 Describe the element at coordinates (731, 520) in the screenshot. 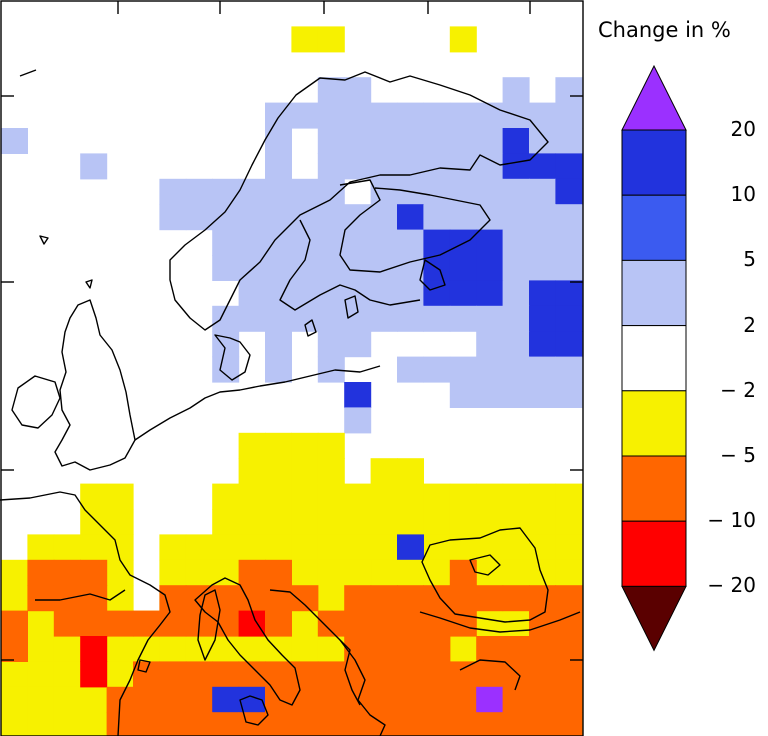

I see `legend-tick-label: − 10` at that location.